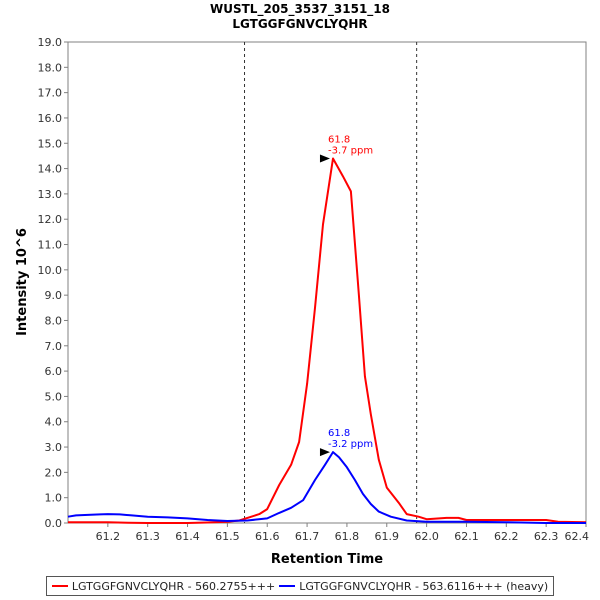 Image resolution: width=600 pixels, height=600 pixels. I want to click on y-tick-label: 6.0, so click(54, 371).